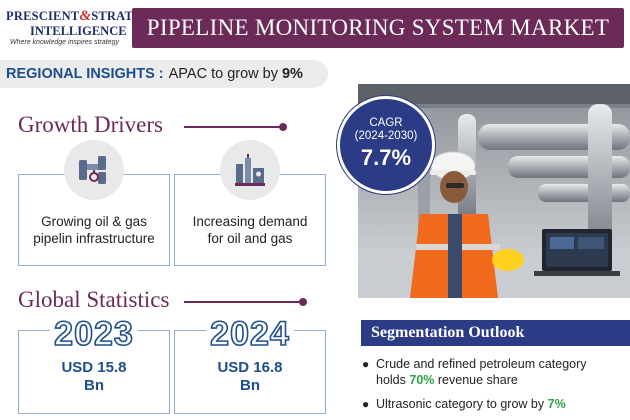  Describe the element at coordinates (94, 367) in the screenshot. I see `stat-amount: USD 15.8` at that location.